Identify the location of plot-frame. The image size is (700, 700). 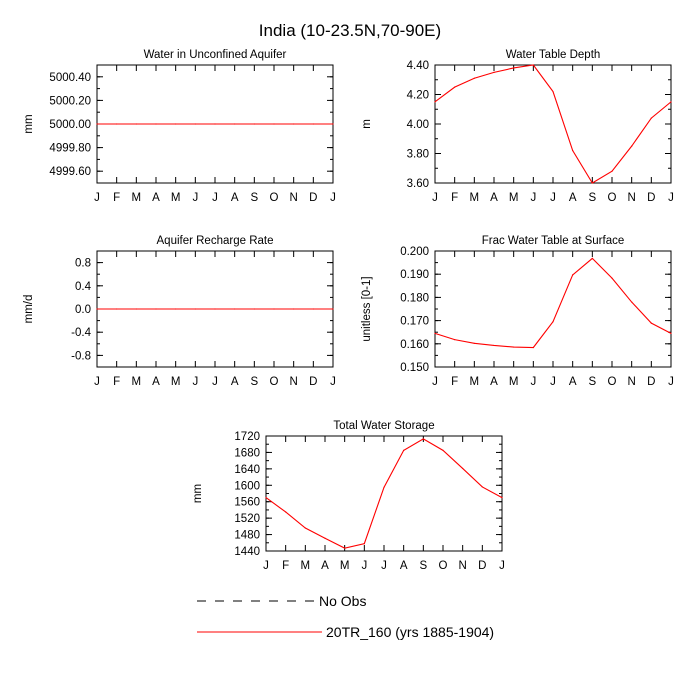
(384, 493).